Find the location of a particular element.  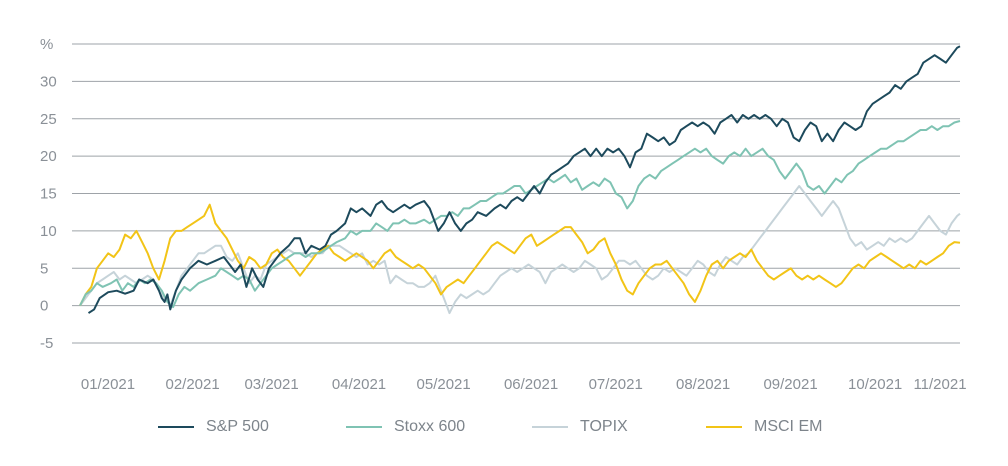

x-tick-label: 09/2021 is located at coordinates (790, 384).